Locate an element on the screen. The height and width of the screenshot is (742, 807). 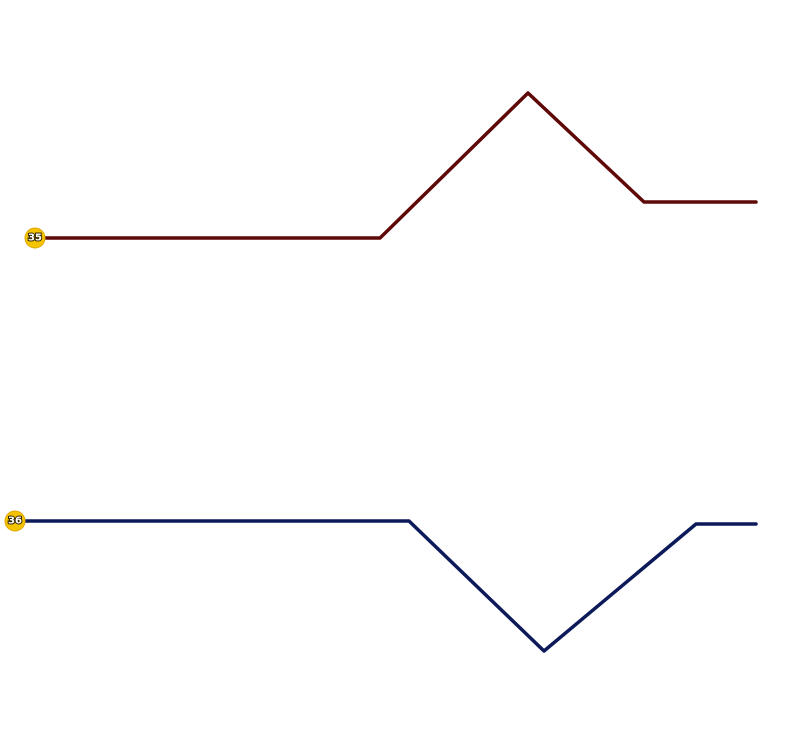
route-badge: 36 is located at coordinates (15, 521).